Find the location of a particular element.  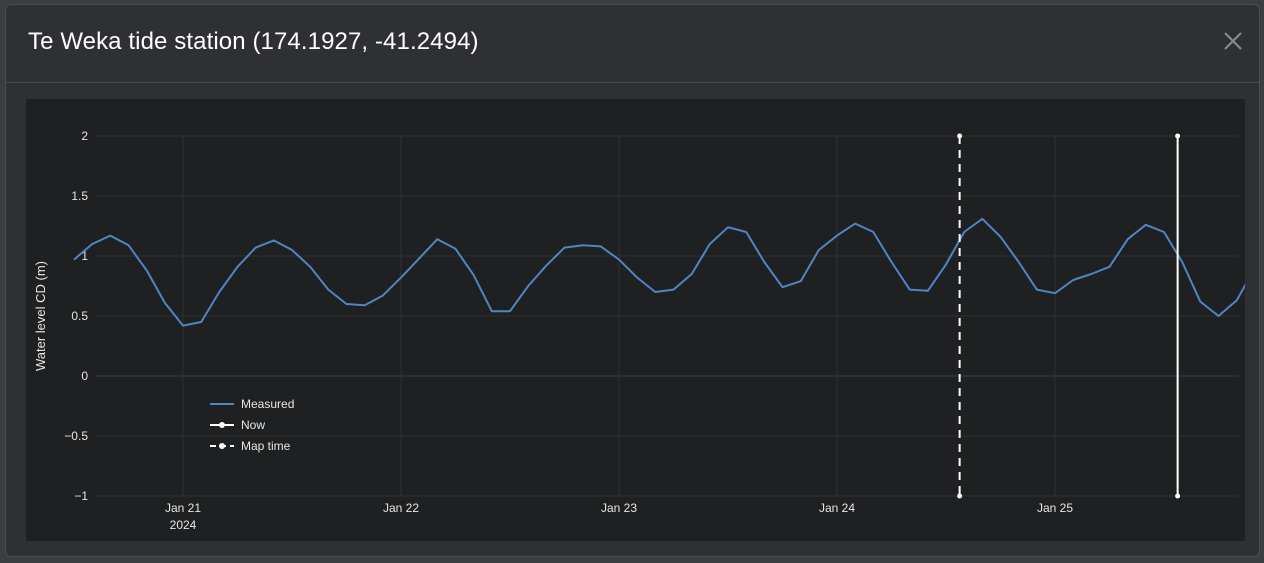

legend-label: Now is located at coordinates (253, 425).